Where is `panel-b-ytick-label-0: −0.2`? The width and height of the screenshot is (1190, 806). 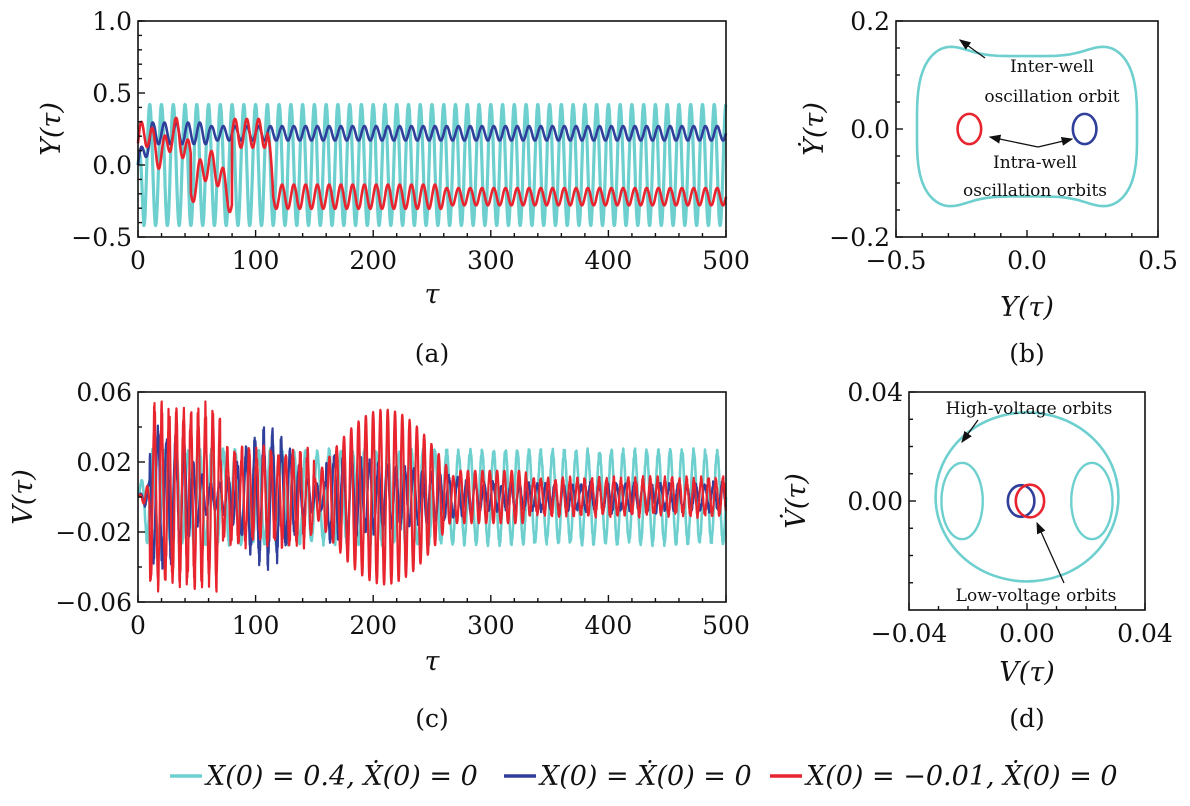 panel-b-ytick-label-0: −0.2 is located at coordinates (859, 237).